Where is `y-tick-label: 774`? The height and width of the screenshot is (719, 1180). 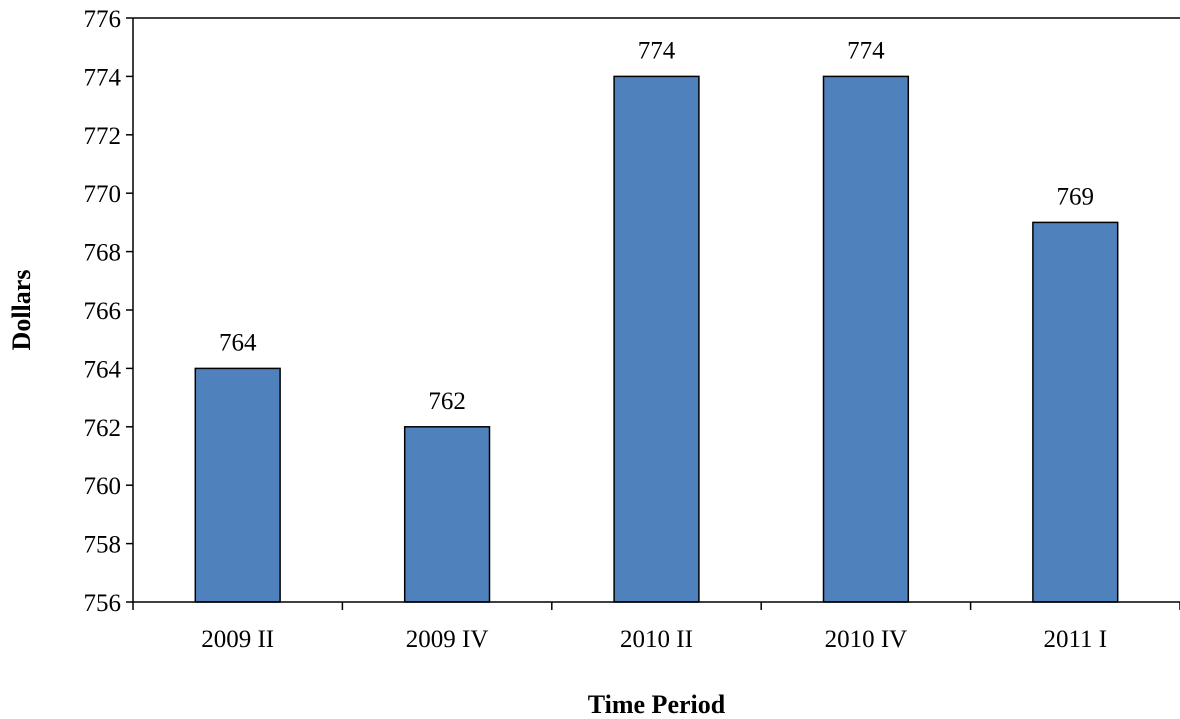 y-tick-label: 774 is located at coordinates (103, 77).